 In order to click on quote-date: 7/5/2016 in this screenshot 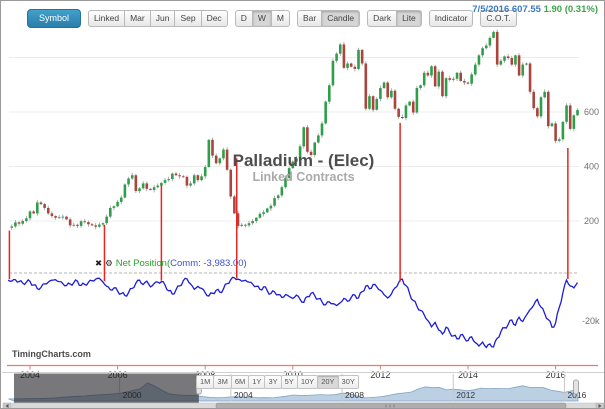, I will do `click(491, 9)`.